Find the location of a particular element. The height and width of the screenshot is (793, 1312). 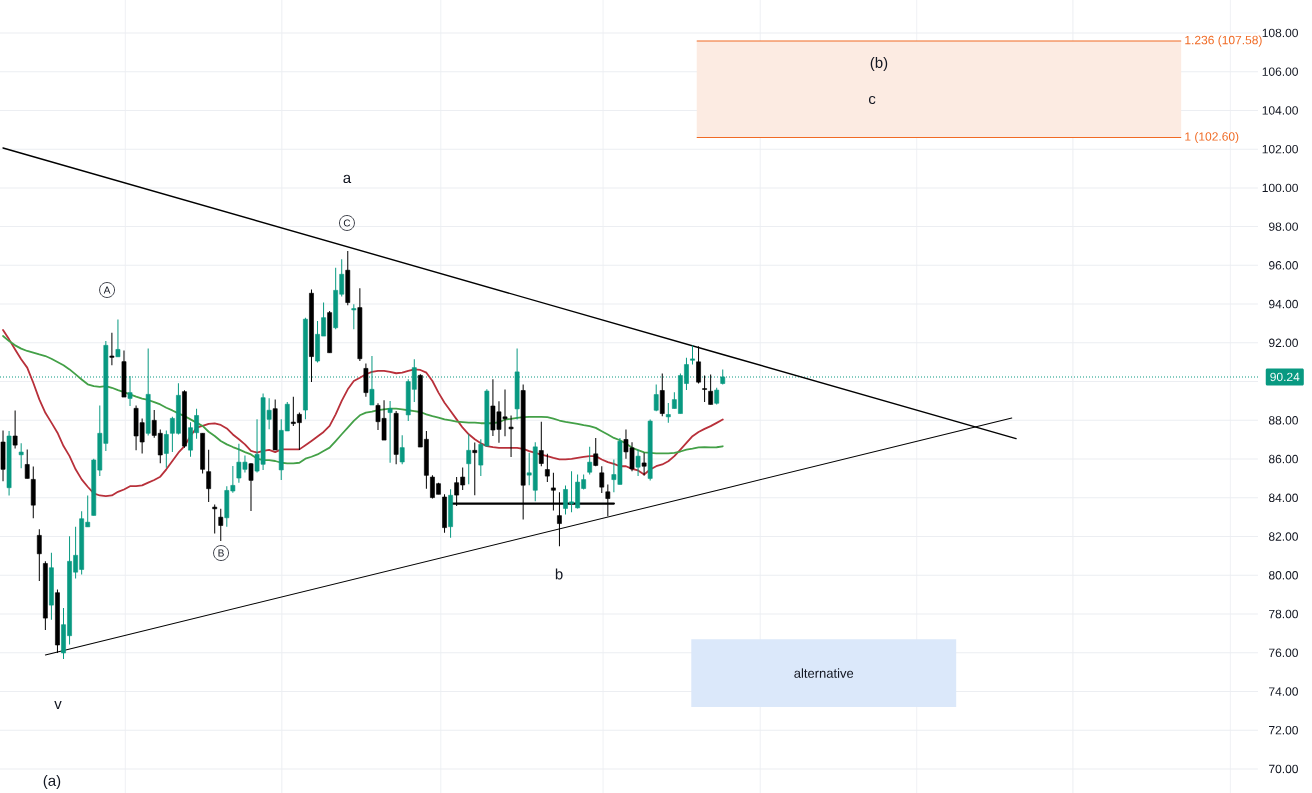

annotation: b is located at coordinates (559, 574).